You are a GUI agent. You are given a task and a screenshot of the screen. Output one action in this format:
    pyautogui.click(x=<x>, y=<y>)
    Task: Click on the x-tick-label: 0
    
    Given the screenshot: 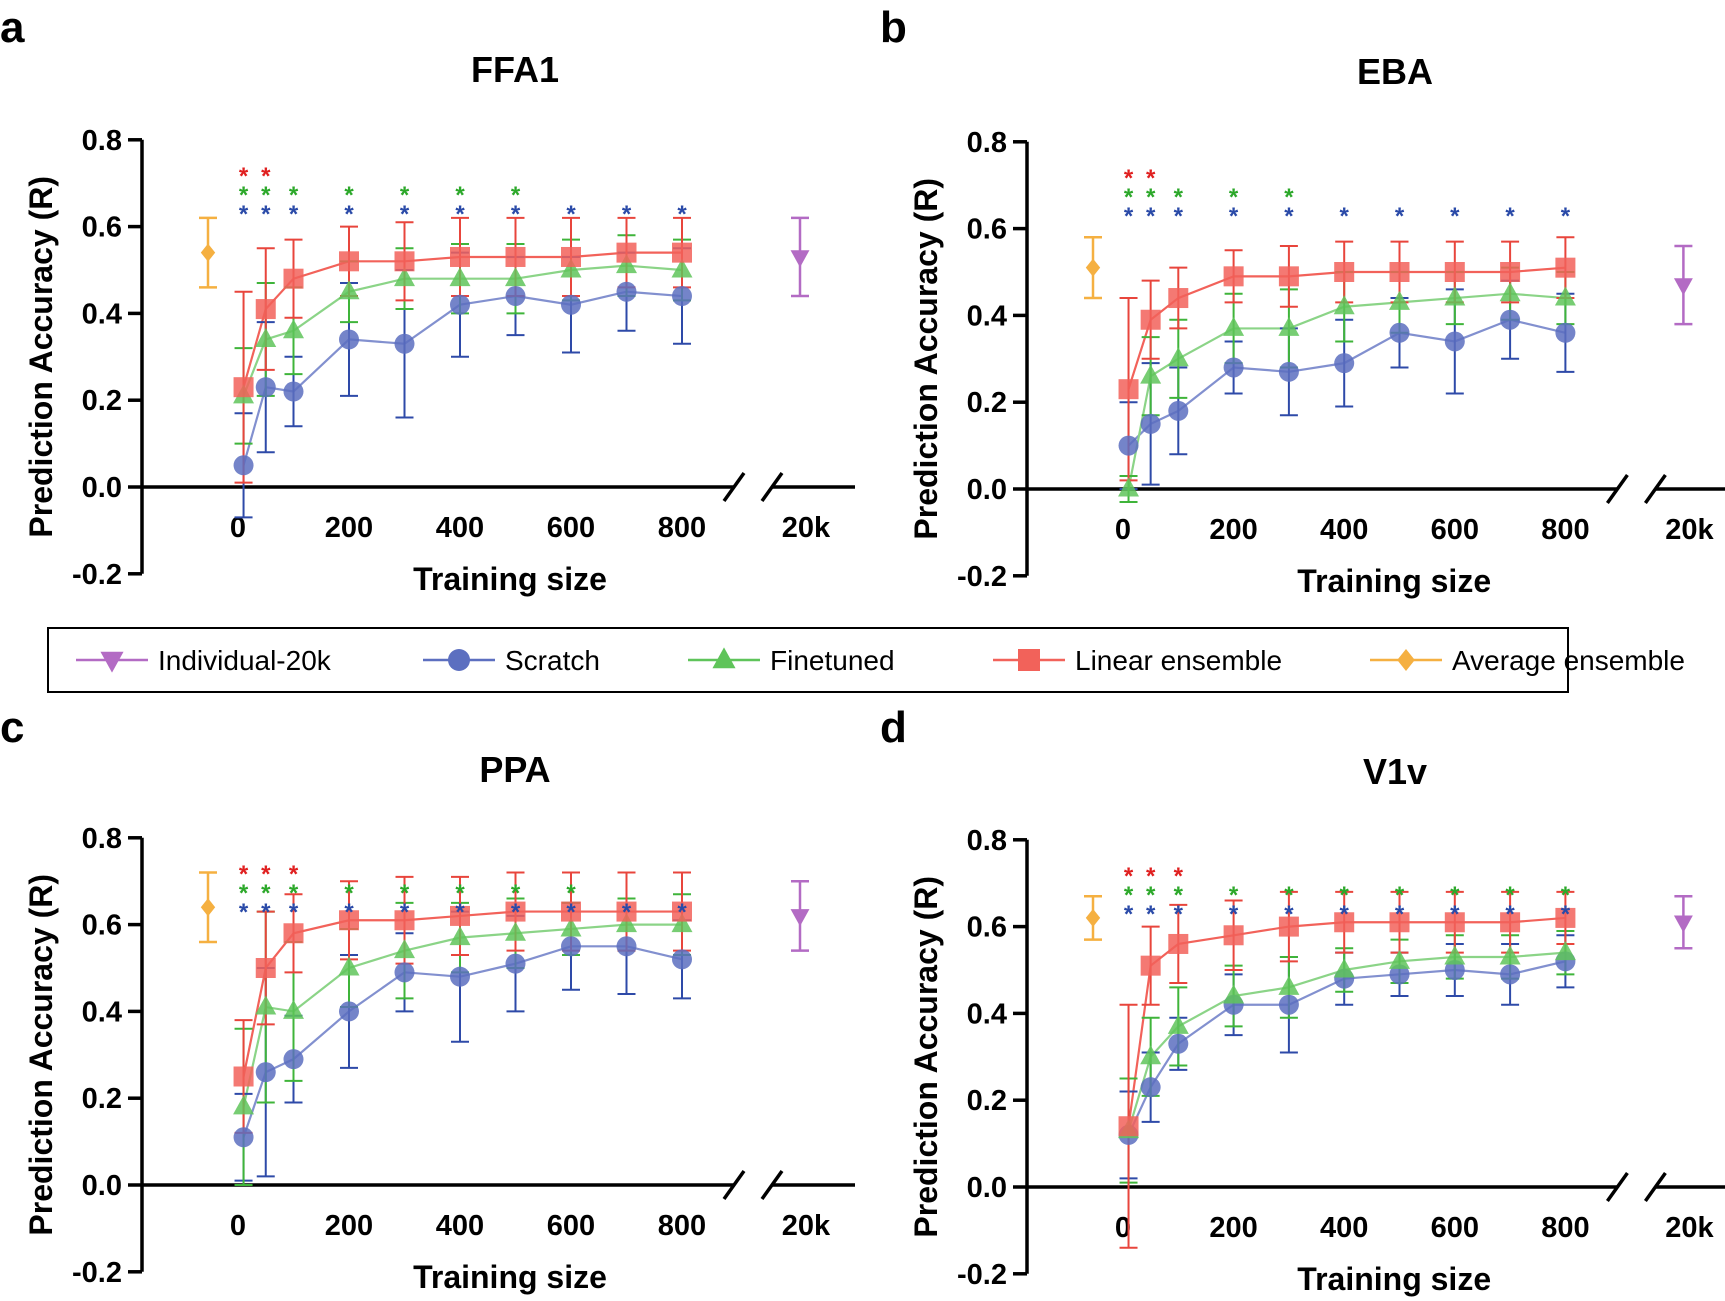 What is the action you would take?
    pyautogui.click(x=238, y=1226)
    